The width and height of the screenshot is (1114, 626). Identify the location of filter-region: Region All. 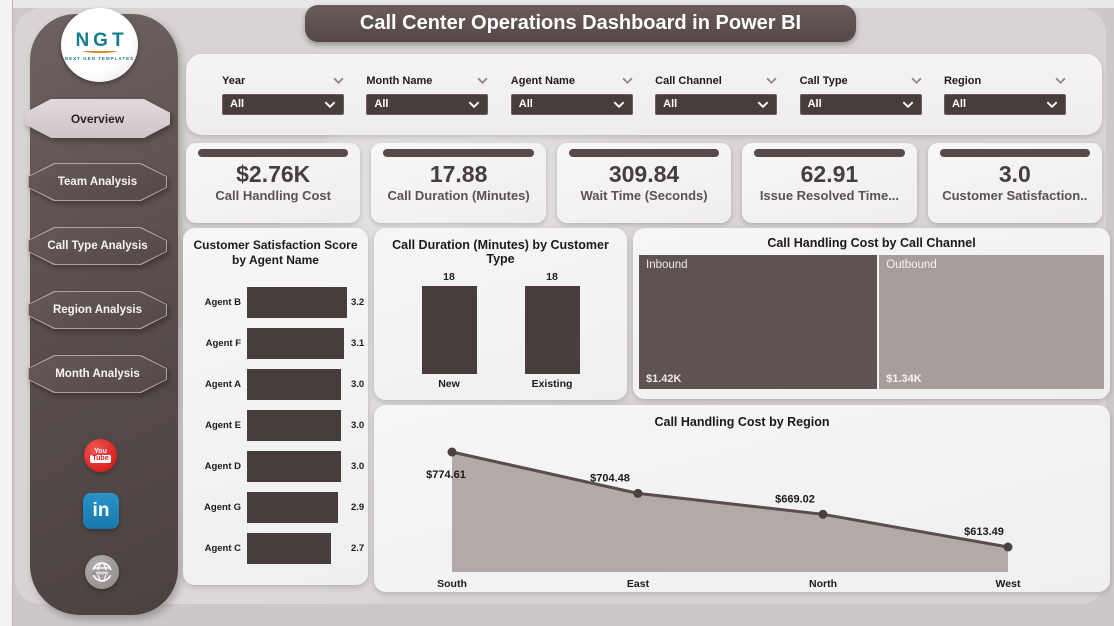
(1004, 95).